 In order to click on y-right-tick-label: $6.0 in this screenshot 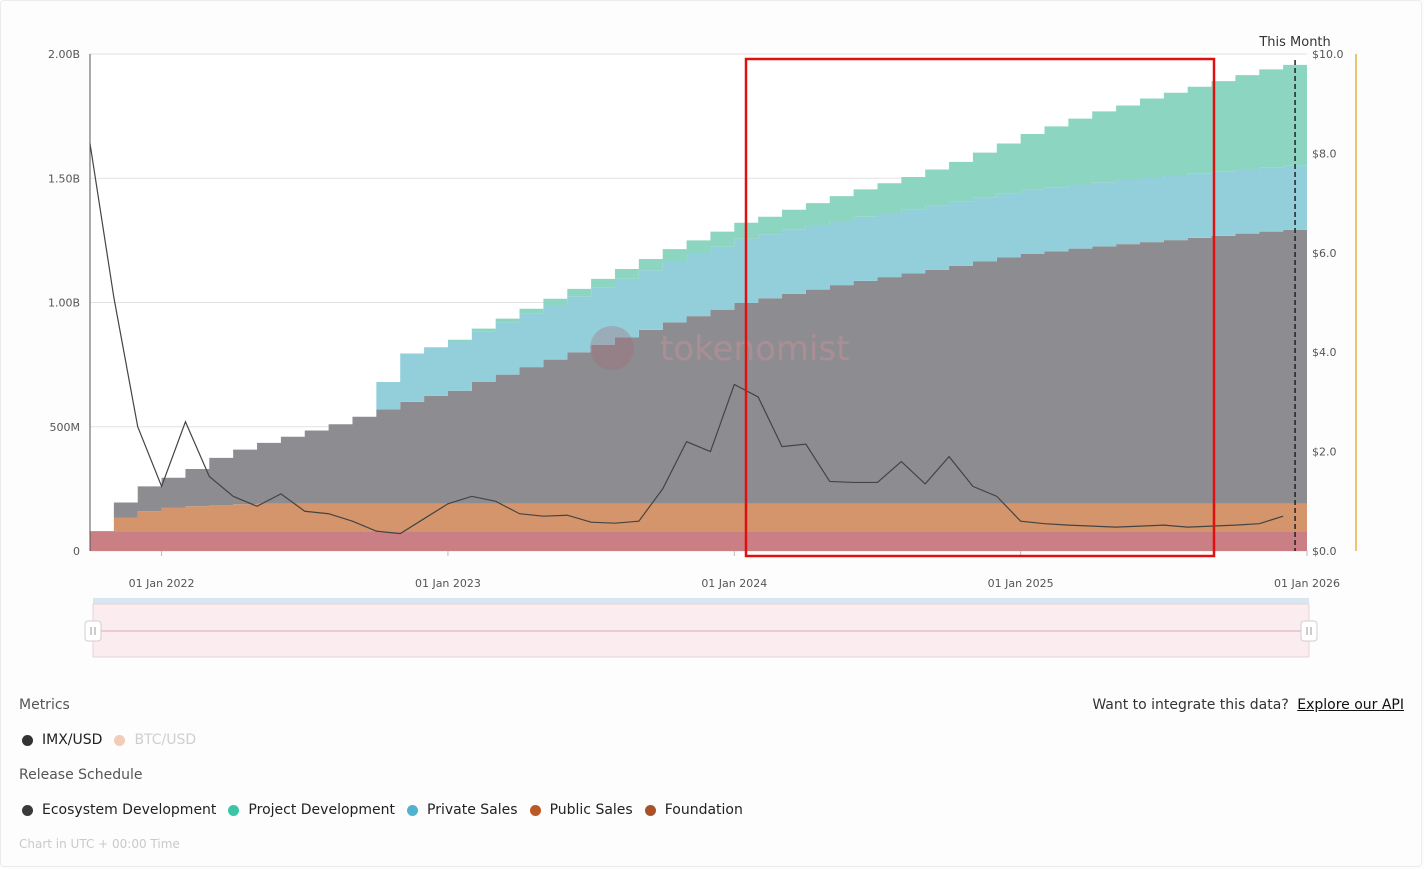, I will do `click(1324, 253)`.